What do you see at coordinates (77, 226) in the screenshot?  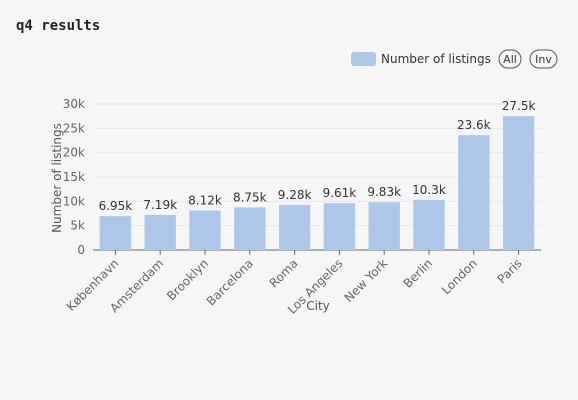 I see `y-tick-label: 5k` at bounding box center [77, 226].